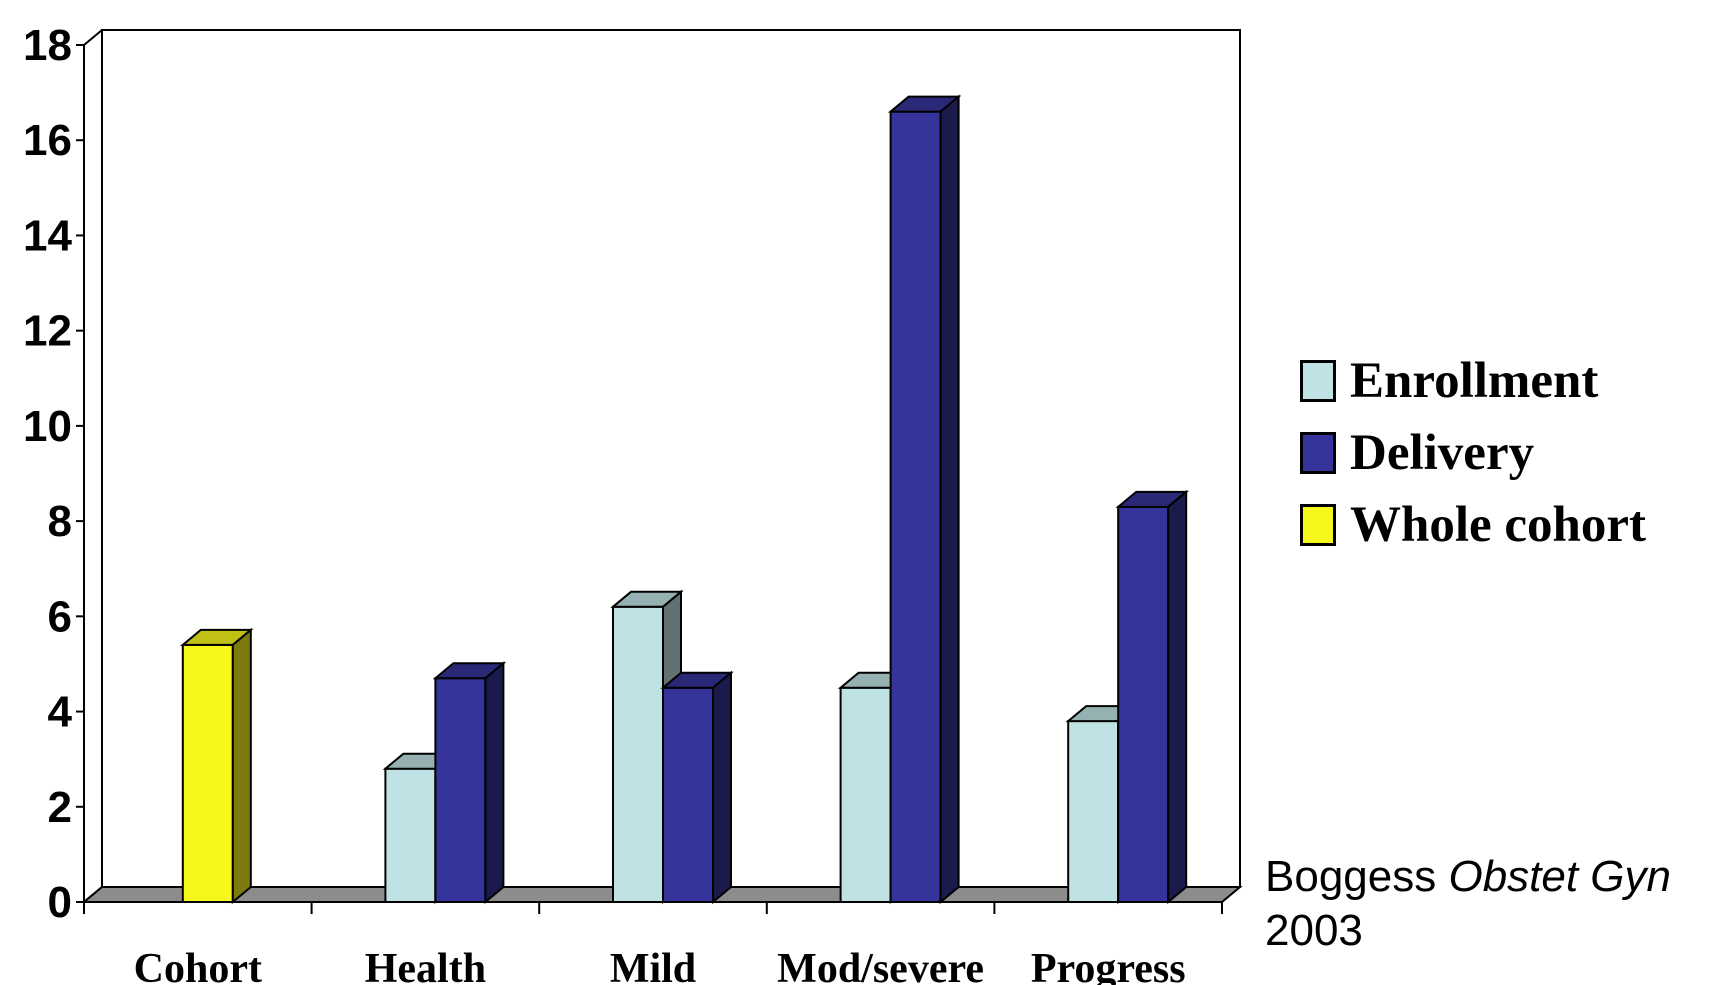  I want to click on x-tick-label: Progress, so click(1108, 965).